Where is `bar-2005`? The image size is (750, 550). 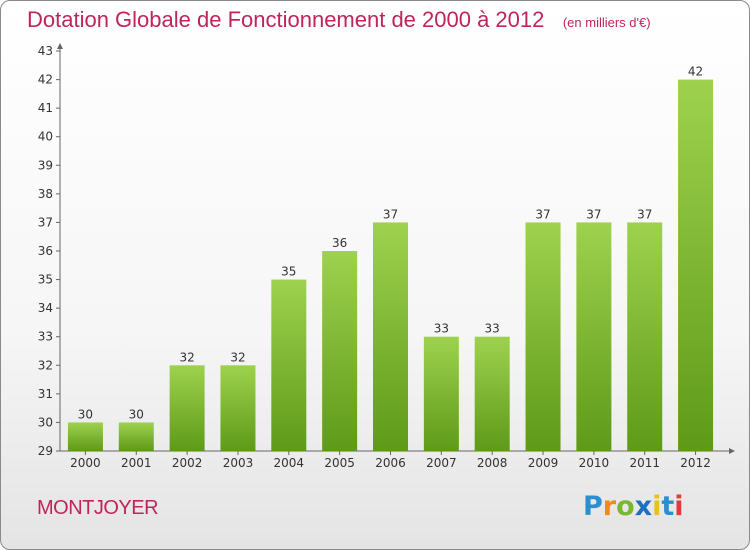 bar-2005 is located at coordinates (340, 351).